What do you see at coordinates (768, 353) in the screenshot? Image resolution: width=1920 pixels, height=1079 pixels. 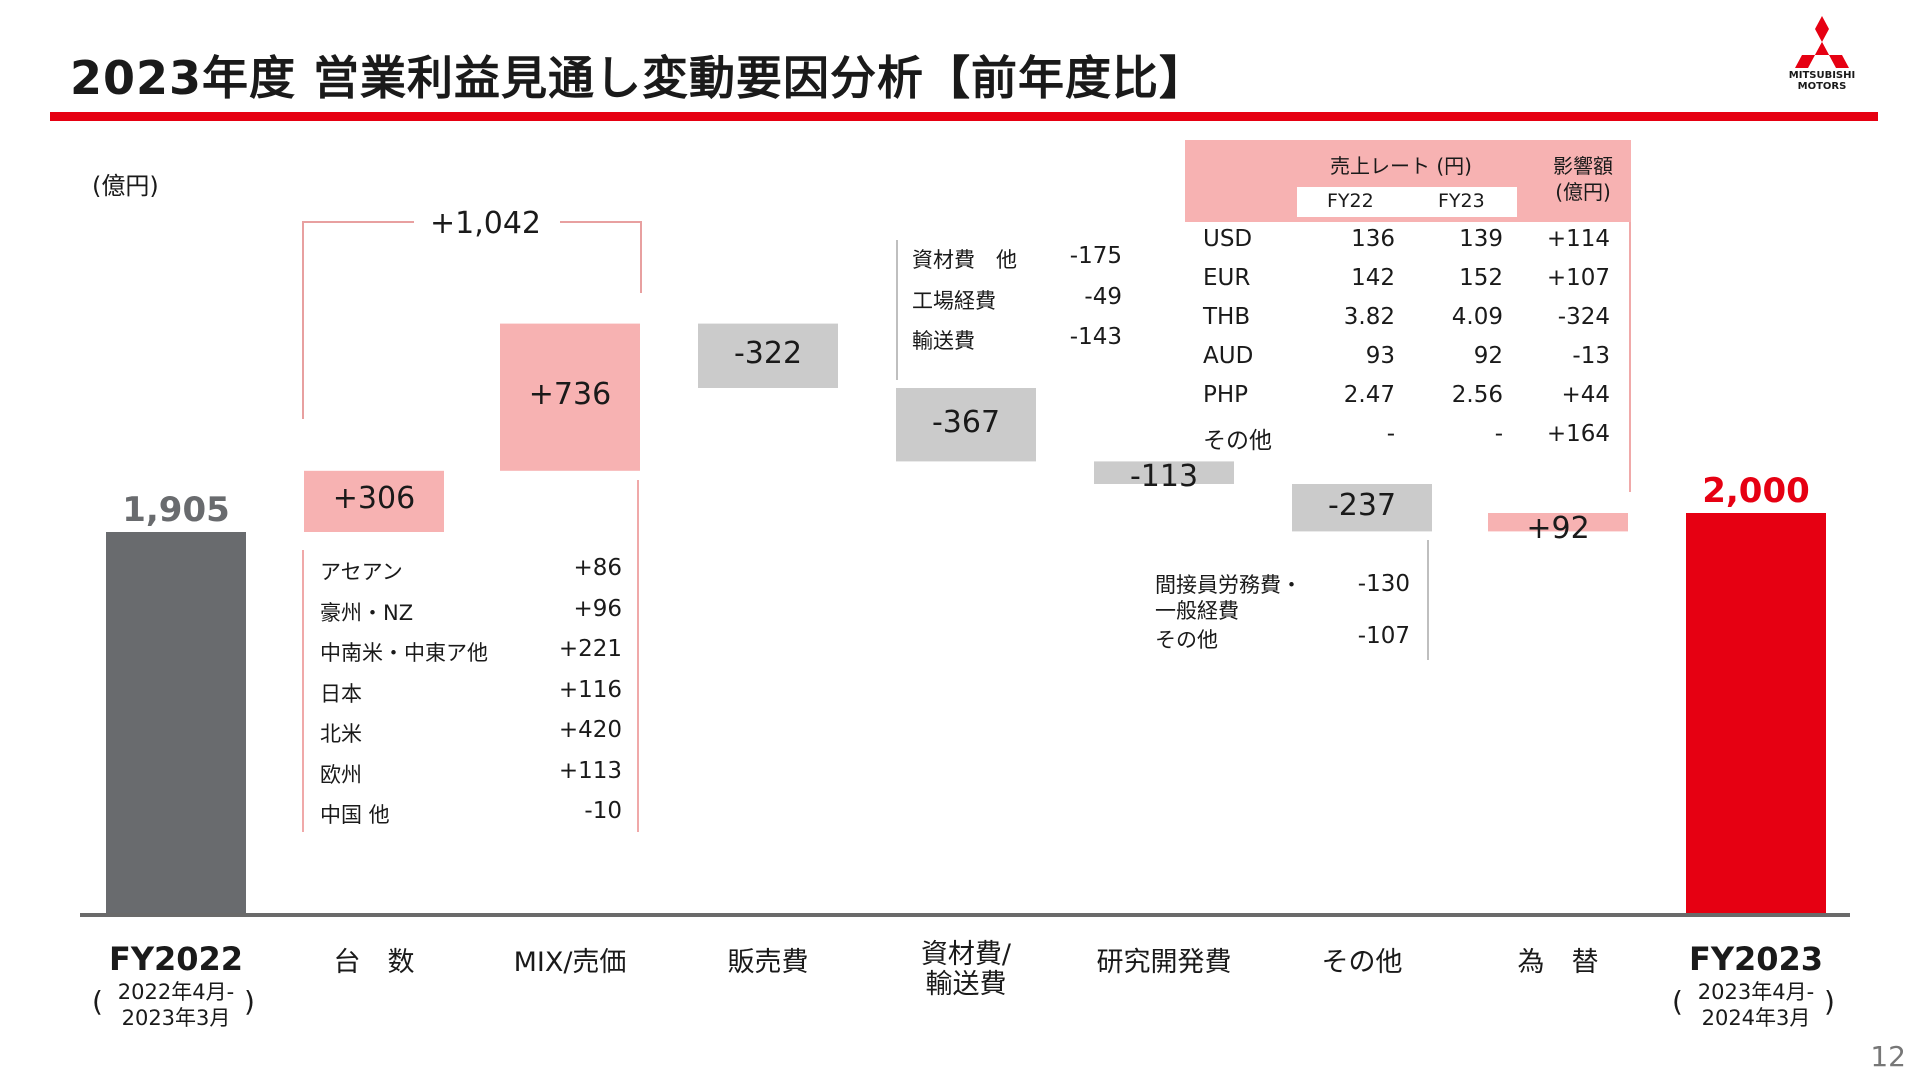 I see `value-label-3: -322` at bounding box center [768, 353].